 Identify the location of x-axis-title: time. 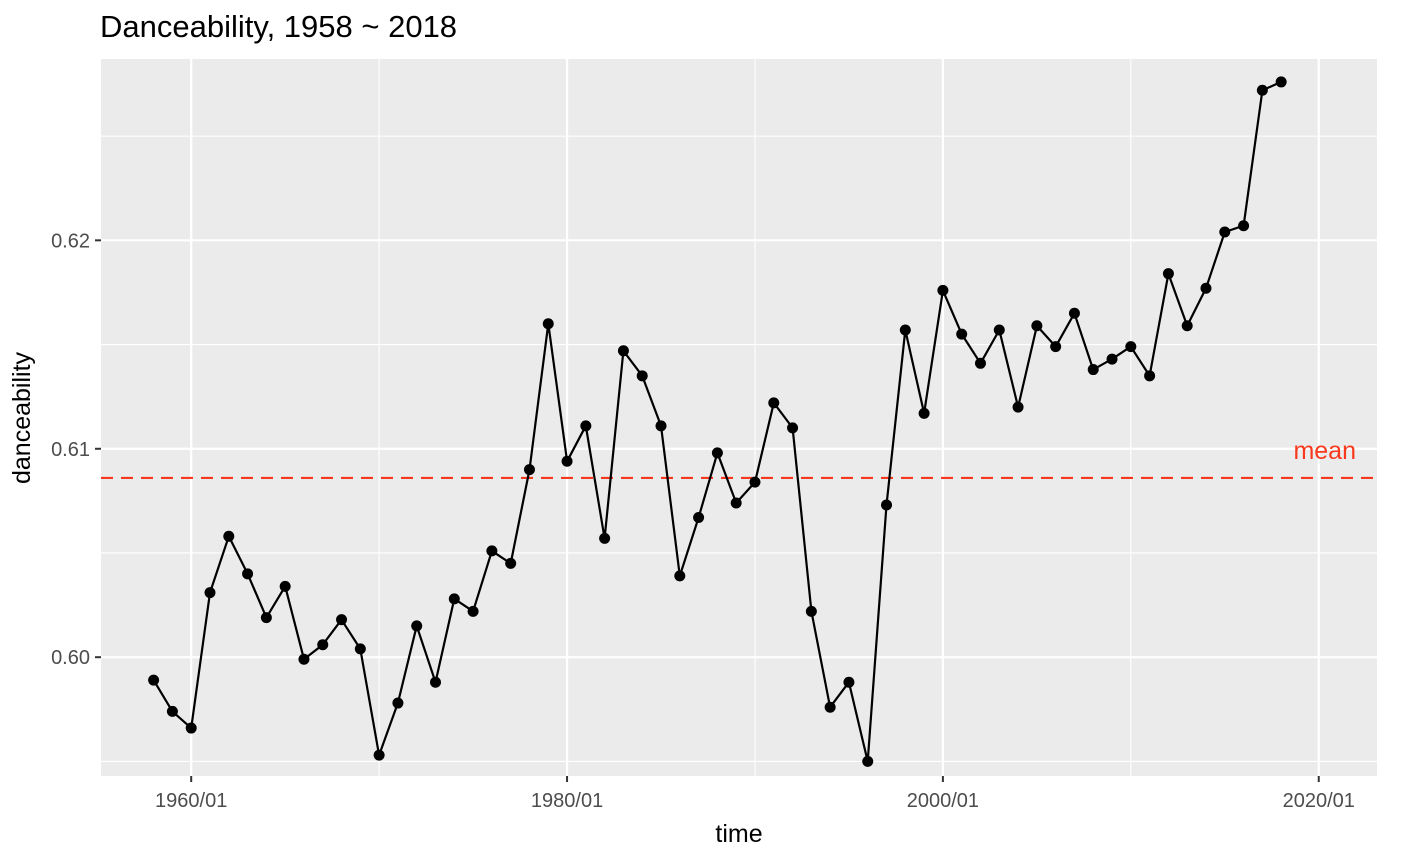
(738, 834).